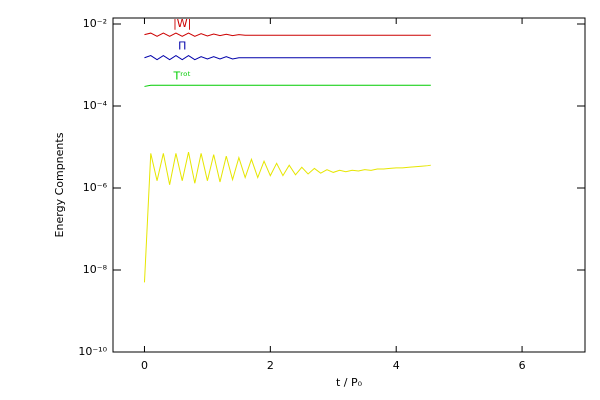 The image size is (600, 400). What do you see at coordinates (144, 365) in the screenshot?
I see `x-tick-label: 0` at bounding box center [144, 365].